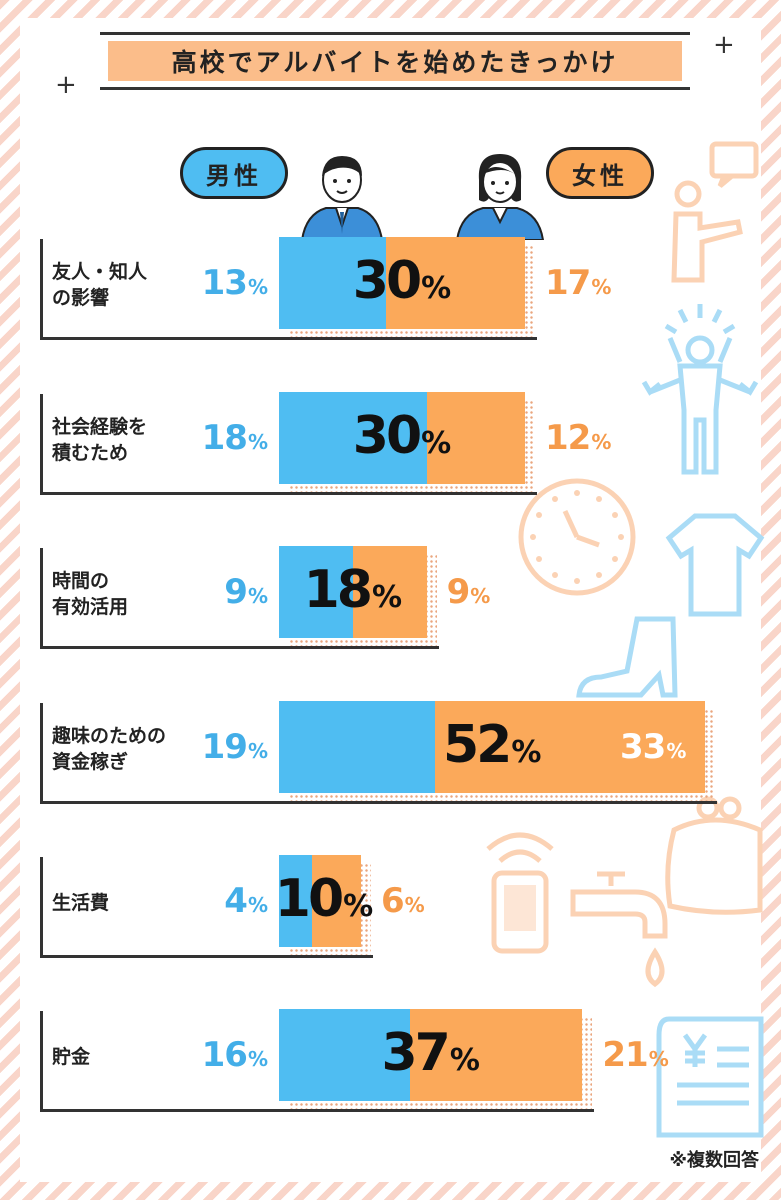 The width and height of the screenshot is (781, 1200). I want to click on male-student-icon, so click(342, 198).